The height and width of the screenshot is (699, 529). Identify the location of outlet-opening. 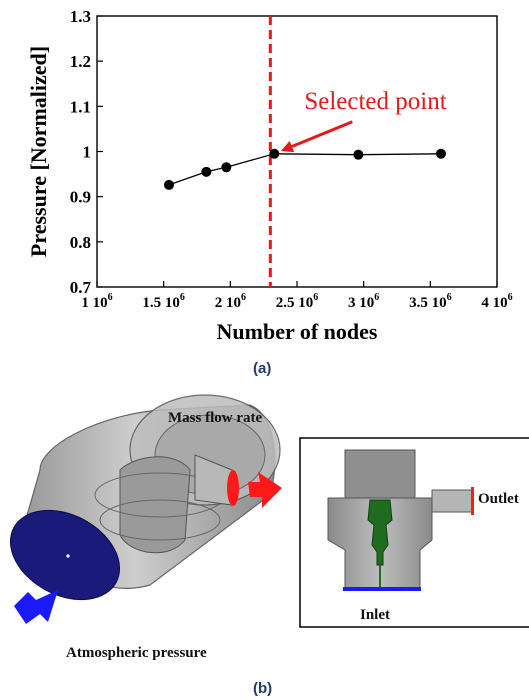
(233, 488).